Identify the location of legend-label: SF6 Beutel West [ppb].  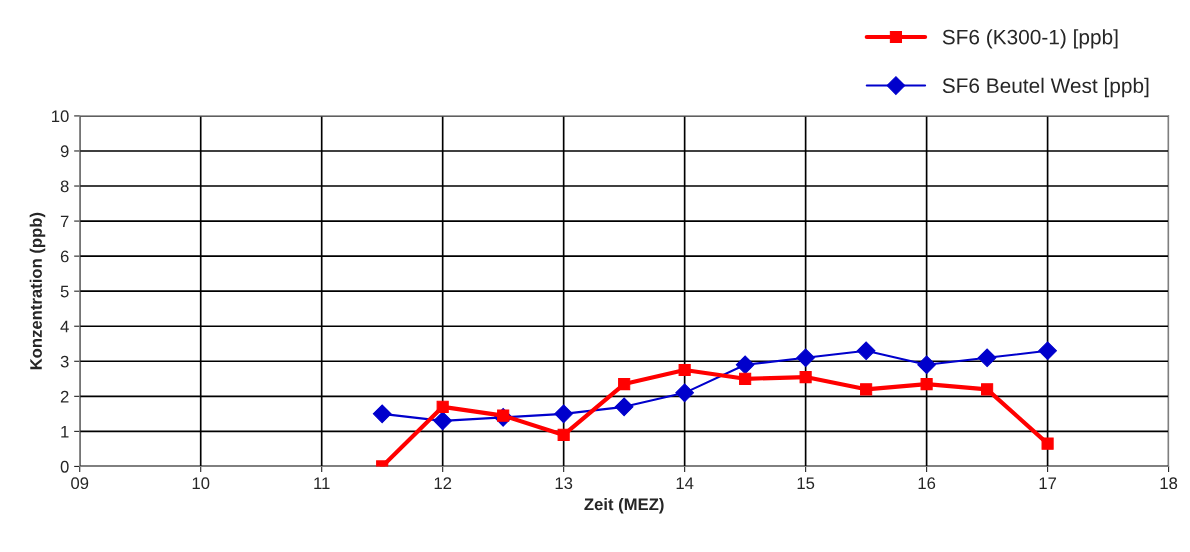
(1045, 87).